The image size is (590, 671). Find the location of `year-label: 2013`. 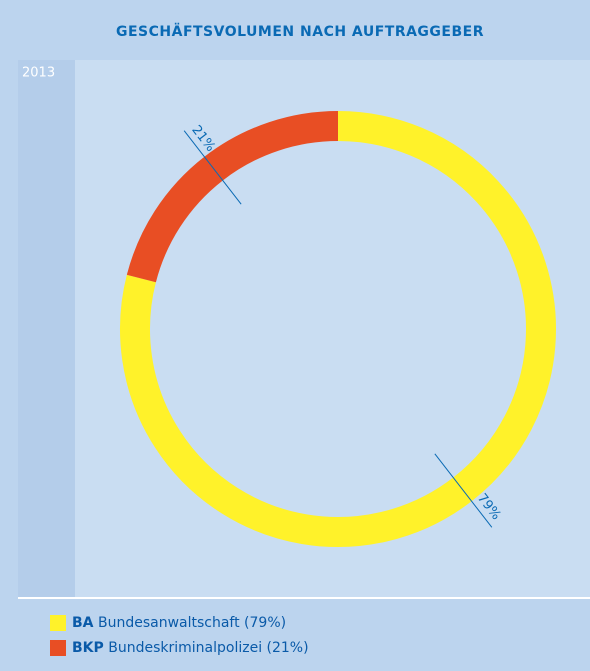

year-label: 2013 is located at coordinates (38, 73).